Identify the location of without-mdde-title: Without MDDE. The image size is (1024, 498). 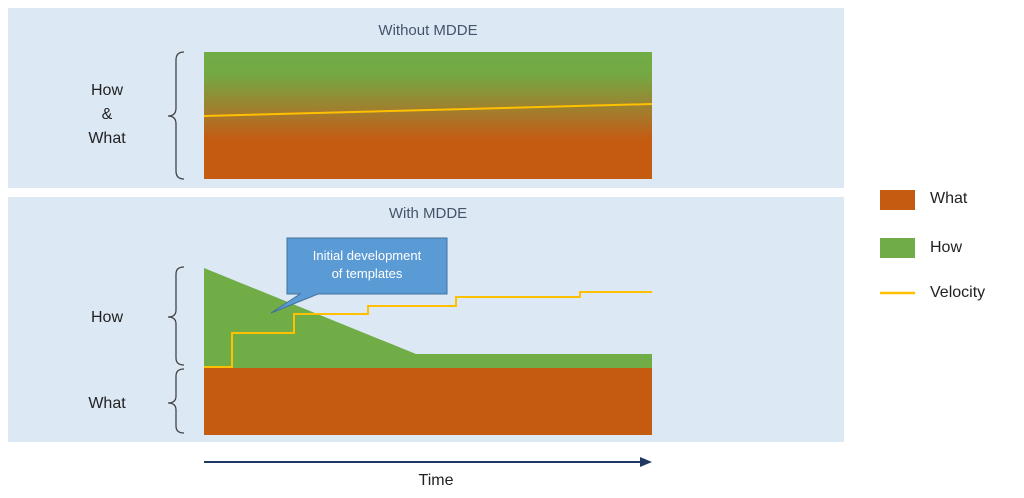
(428, 30).